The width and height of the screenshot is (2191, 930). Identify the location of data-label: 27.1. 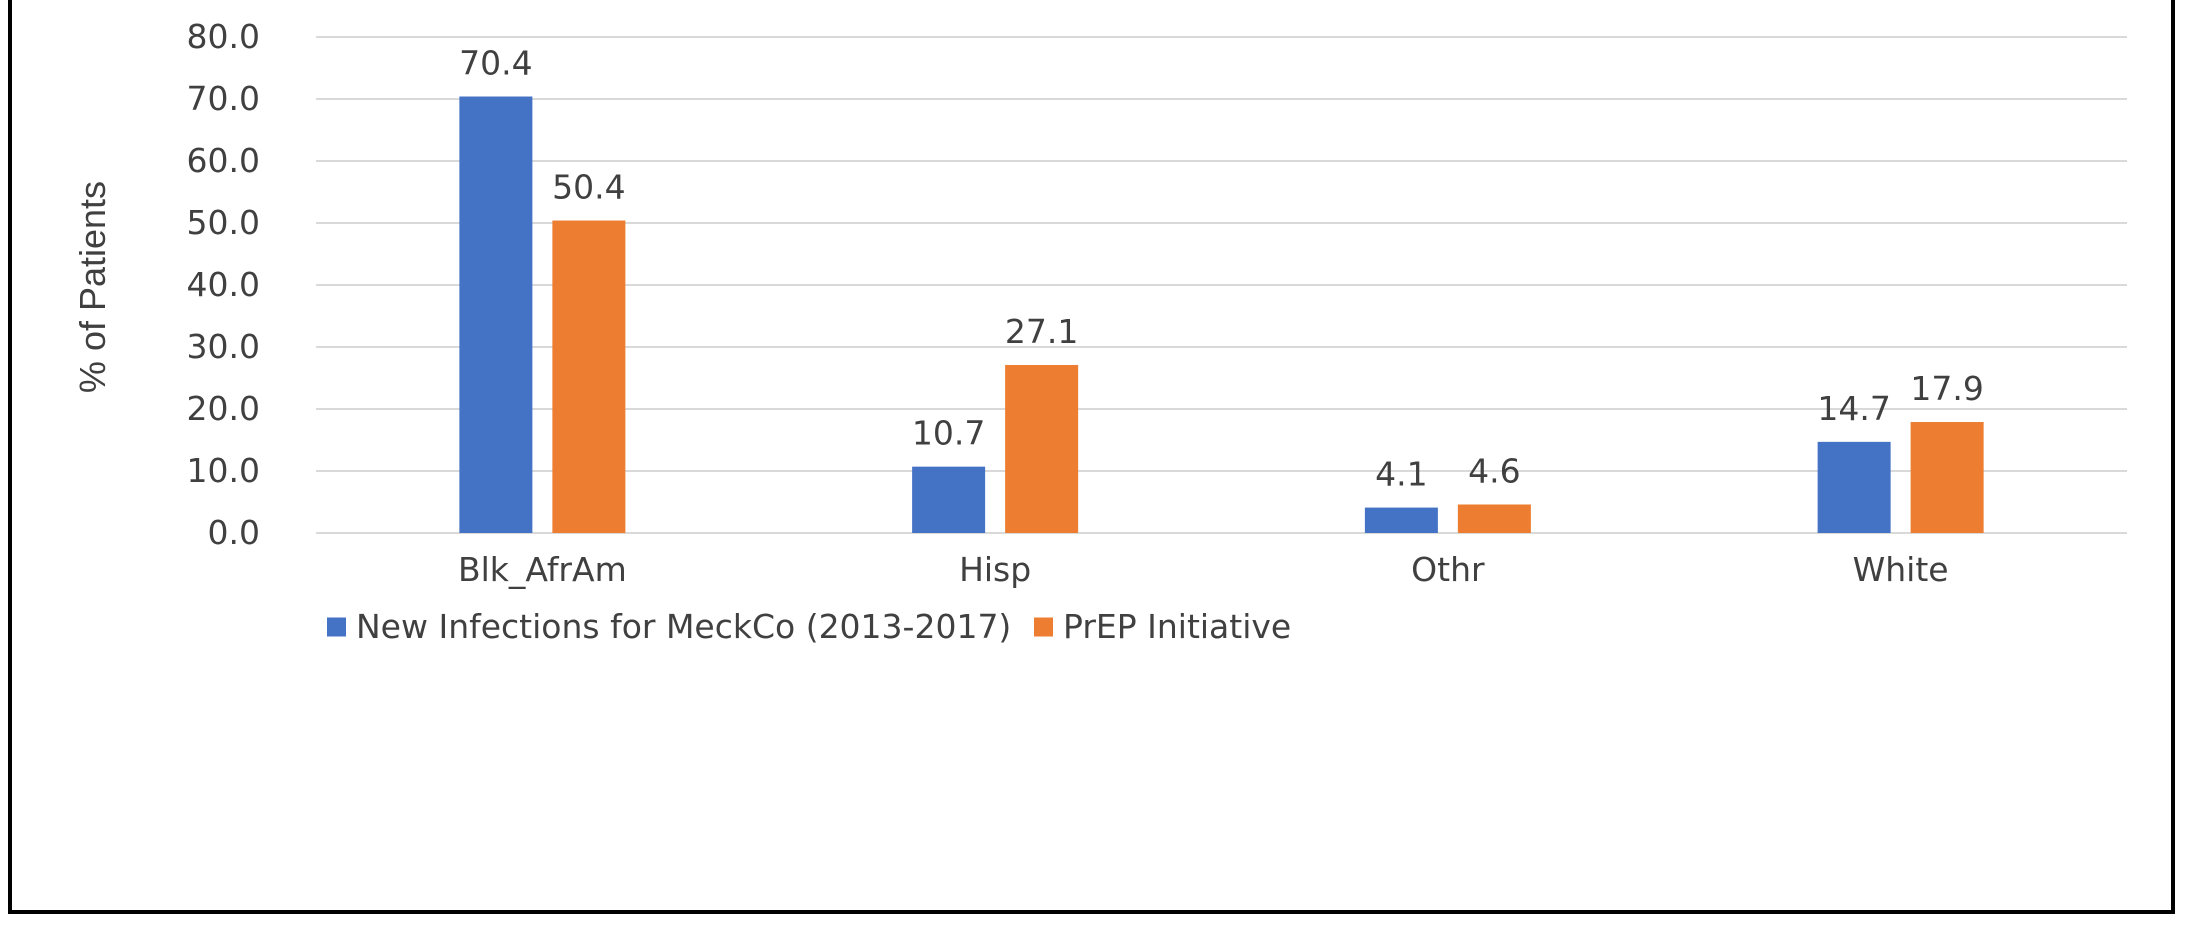
(1041, 331).